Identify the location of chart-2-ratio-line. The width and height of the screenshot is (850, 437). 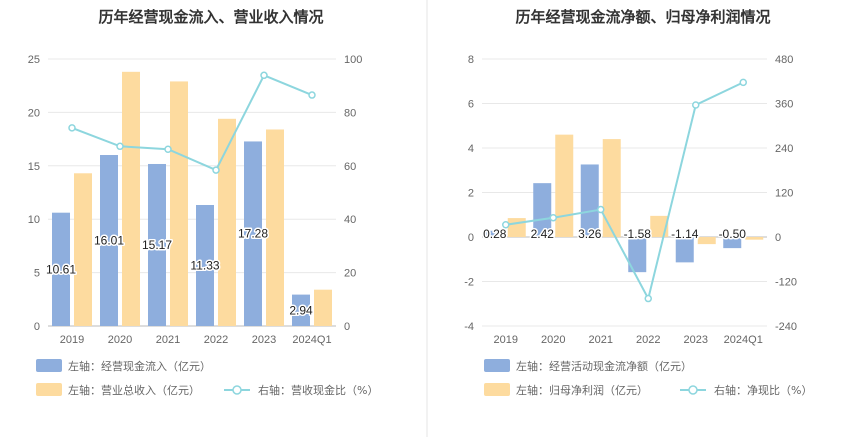
(624, 191).